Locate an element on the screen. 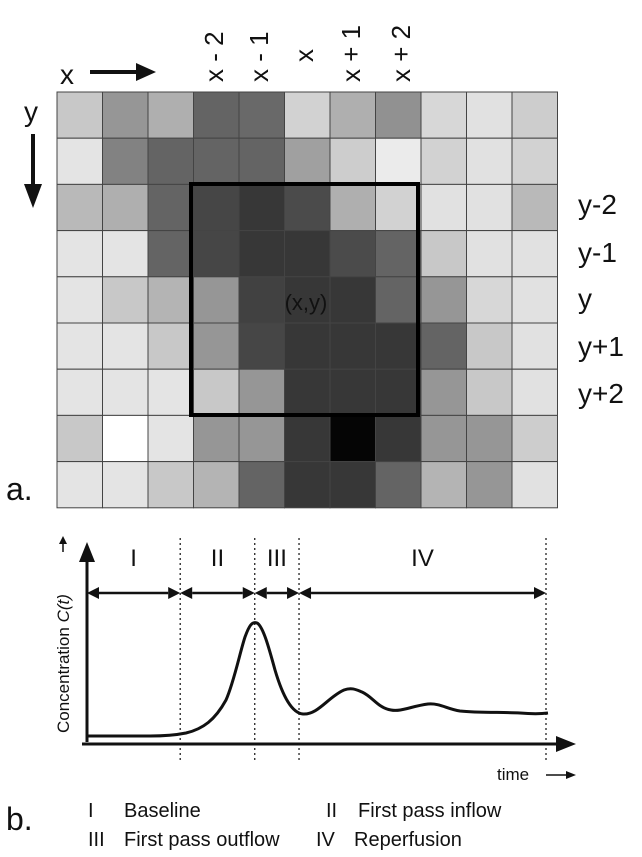 This screenshot has height=857, width=642. column-label: x + 2 is located at coordinates (401, 53).